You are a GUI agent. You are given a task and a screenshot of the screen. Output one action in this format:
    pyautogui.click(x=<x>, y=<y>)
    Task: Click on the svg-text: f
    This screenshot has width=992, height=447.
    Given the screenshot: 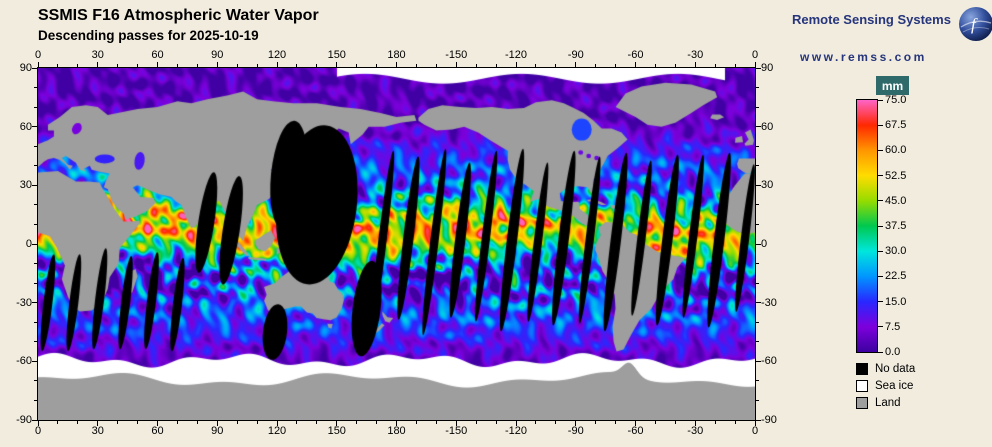 What is the action you would take?
    pyautogui.click(x=974, y=24)
    